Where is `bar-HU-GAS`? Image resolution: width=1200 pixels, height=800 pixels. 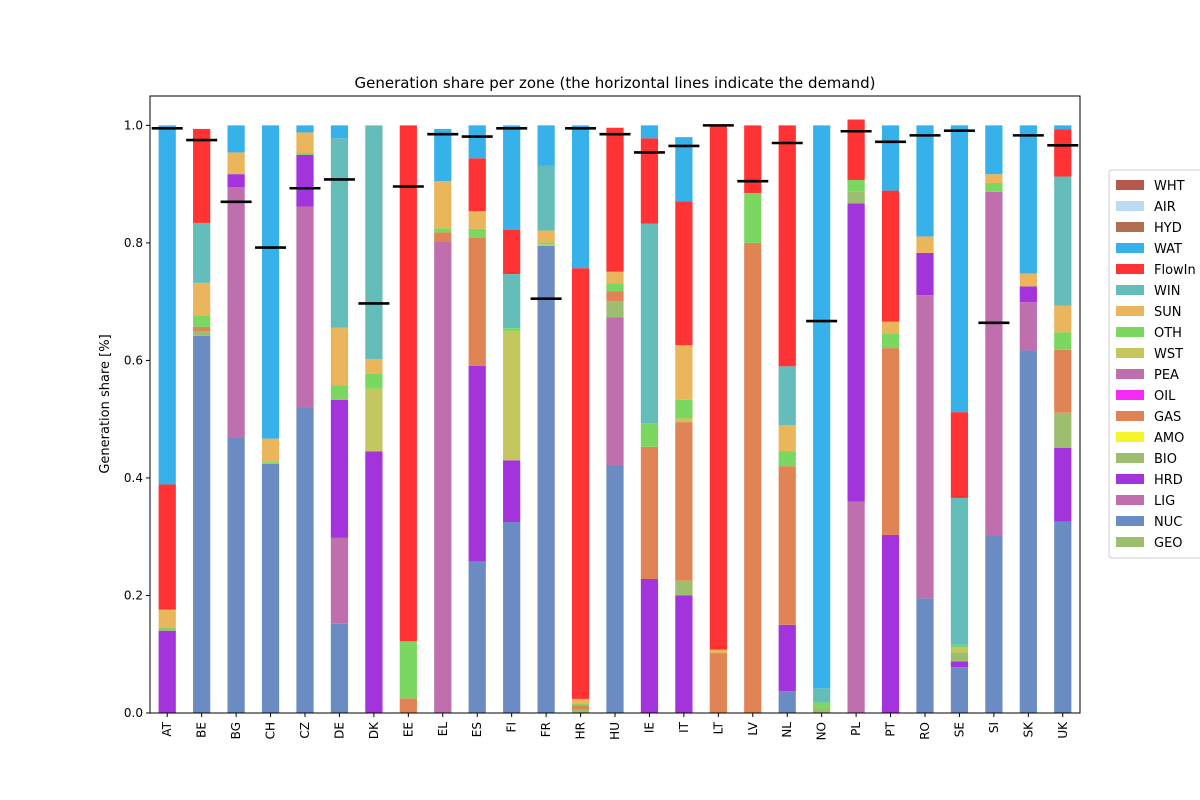 bar-HU-GAS is located at coordinates (615, 296).